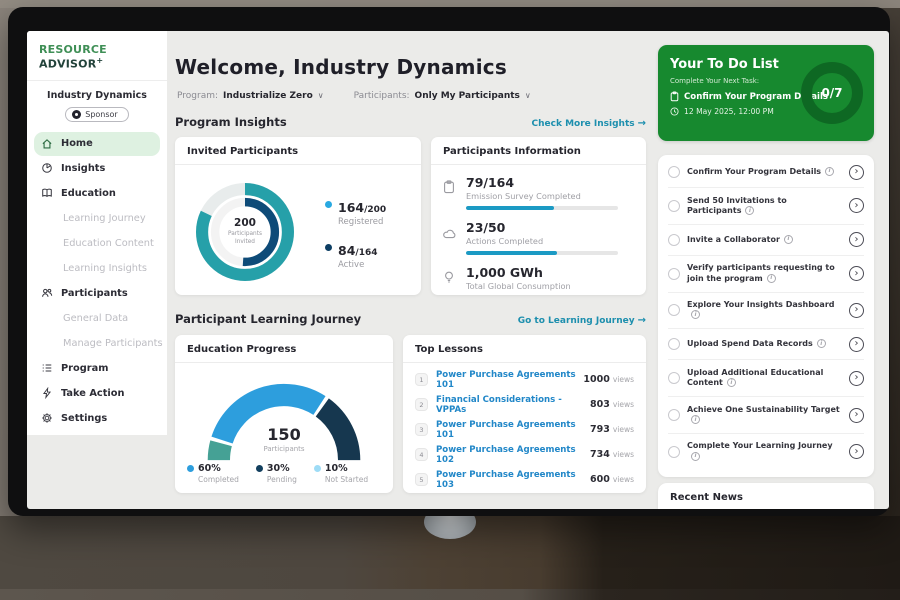  What do you see at coordinates (766, 206) in the screenshot?
I see `task-row: Send 50 Invitations to Participants i ›` at bounding box center [766, 206].